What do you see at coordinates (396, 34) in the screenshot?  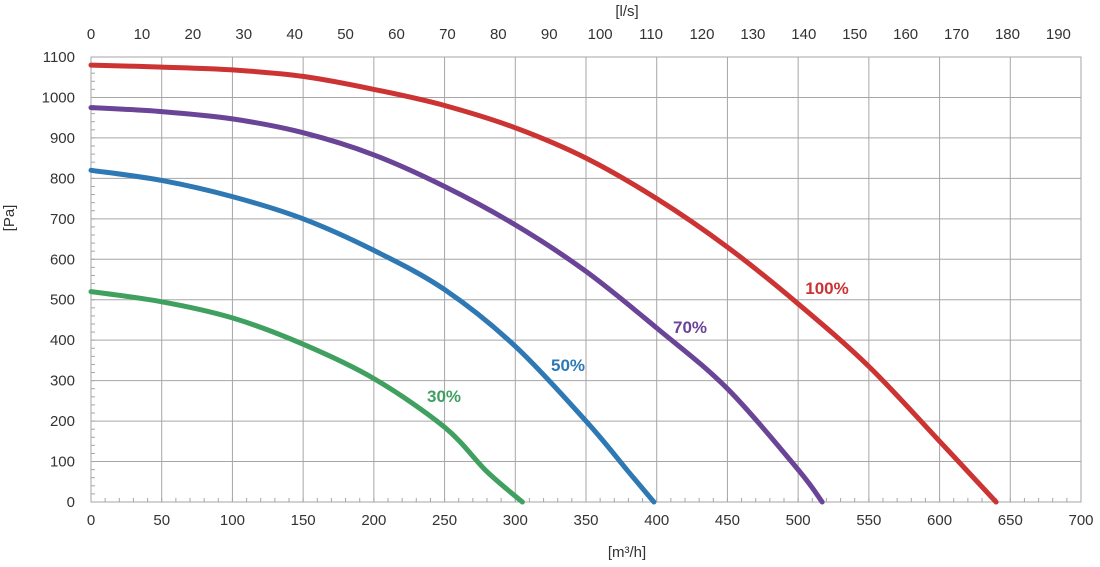 I see `x2-tick-label: 60` at bounding box center [396, 34].